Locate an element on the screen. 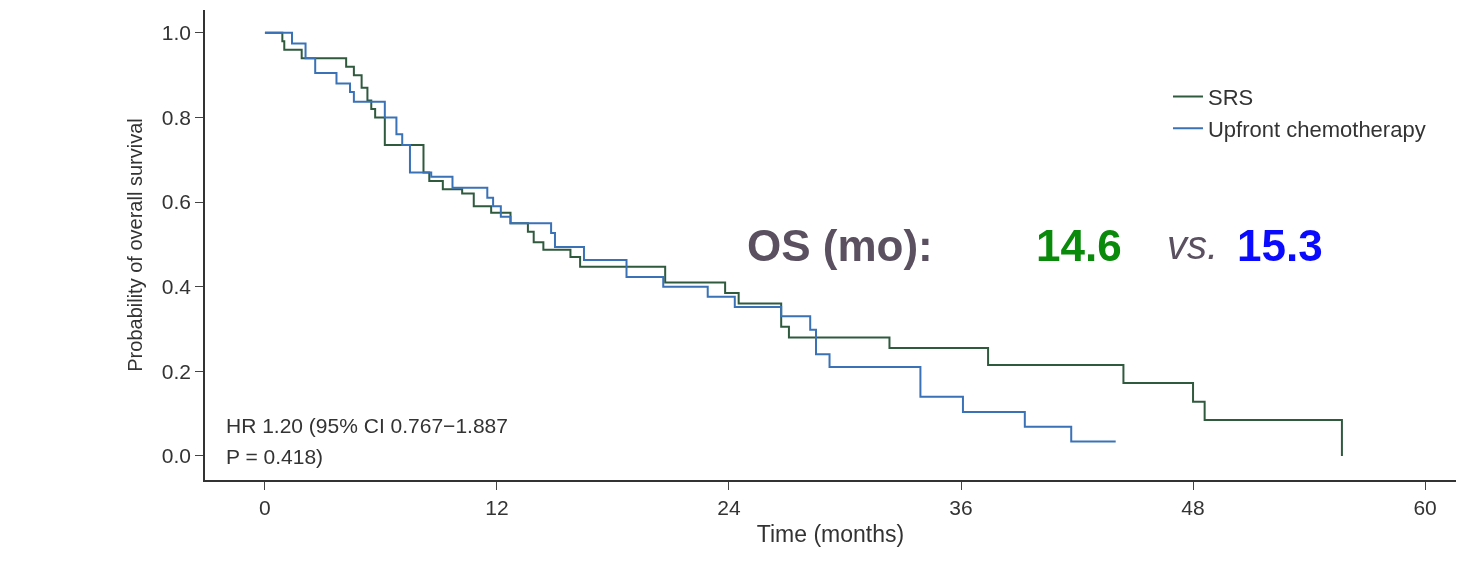 The image size is (1471, 561). y-axis-title: Probability of overall survival is located at coordinates (134, 245).